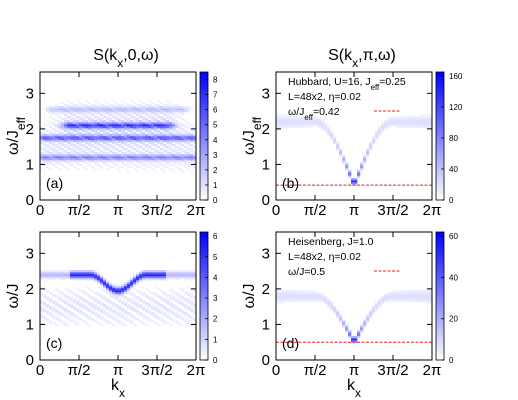 The width and height of the screenshot is (518, 400). What do you see at coordinates (126, 58) in the screenshot?
I see `chart-title: S(kx,0,ω)` at bounding box center [126, 58].